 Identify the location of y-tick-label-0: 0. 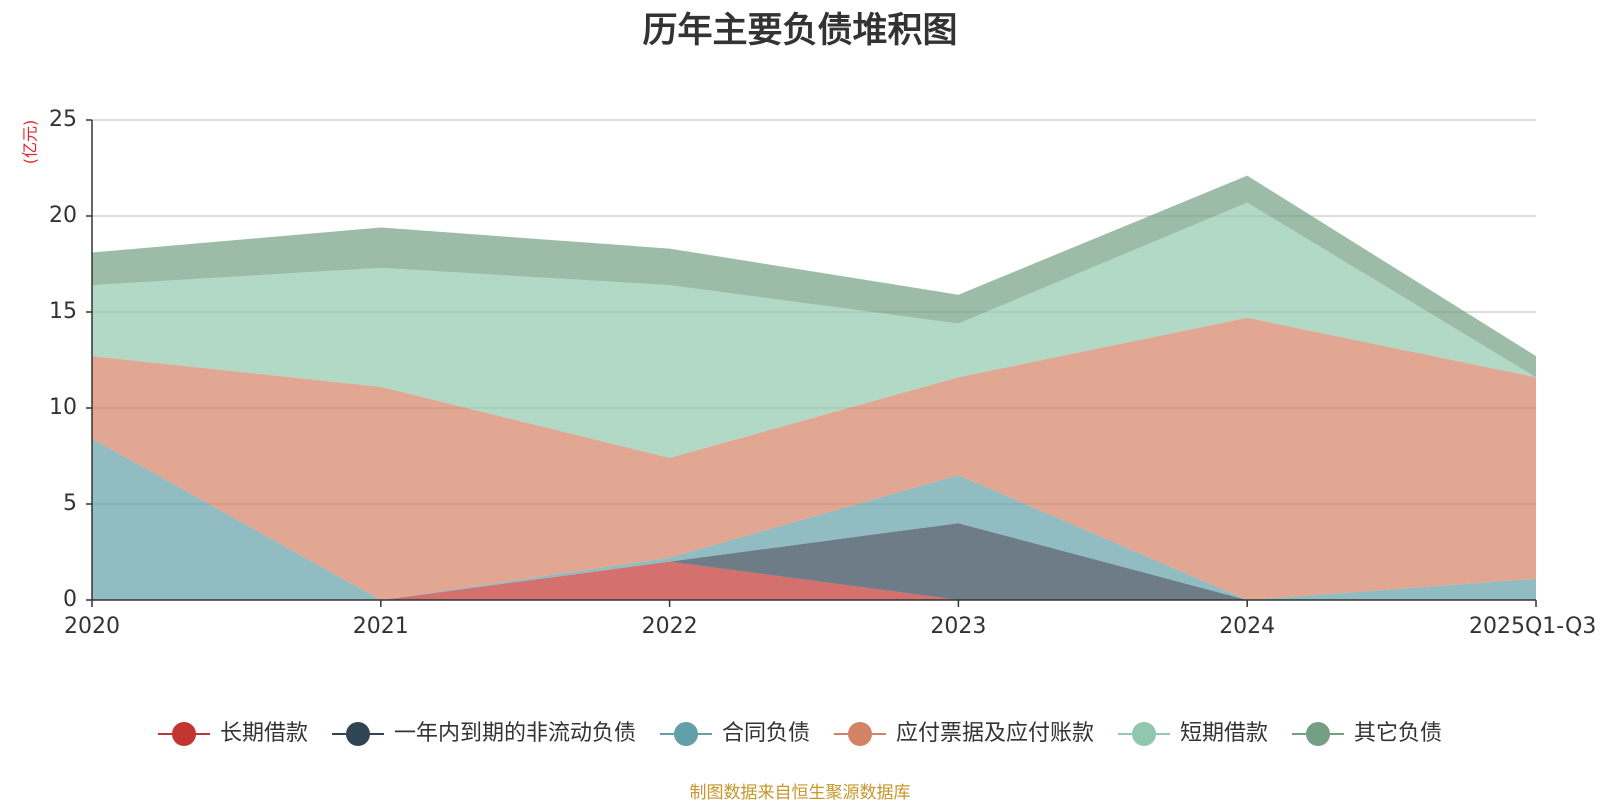
(70, 599).